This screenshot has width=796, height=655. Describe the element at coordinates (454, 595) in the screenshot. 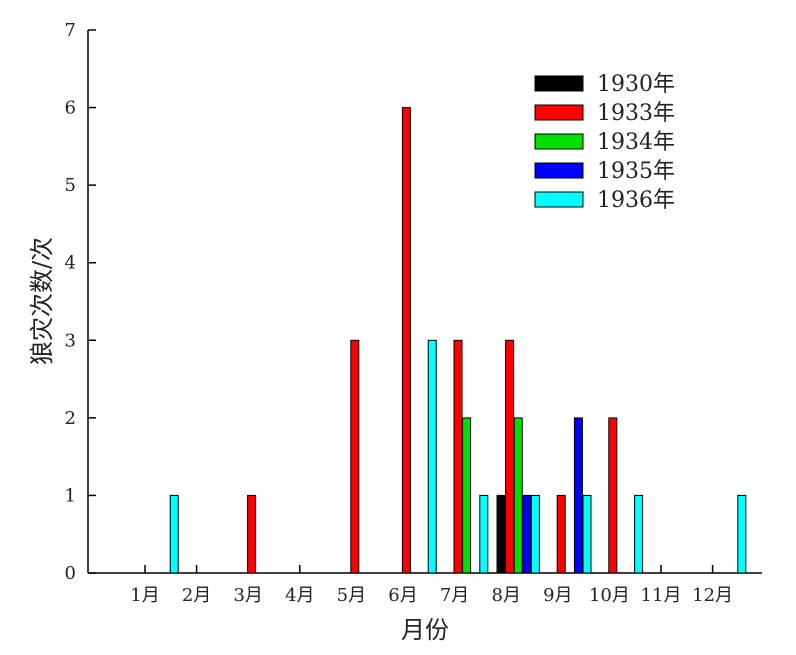

I see `x-tick-label: 7月` at that location.